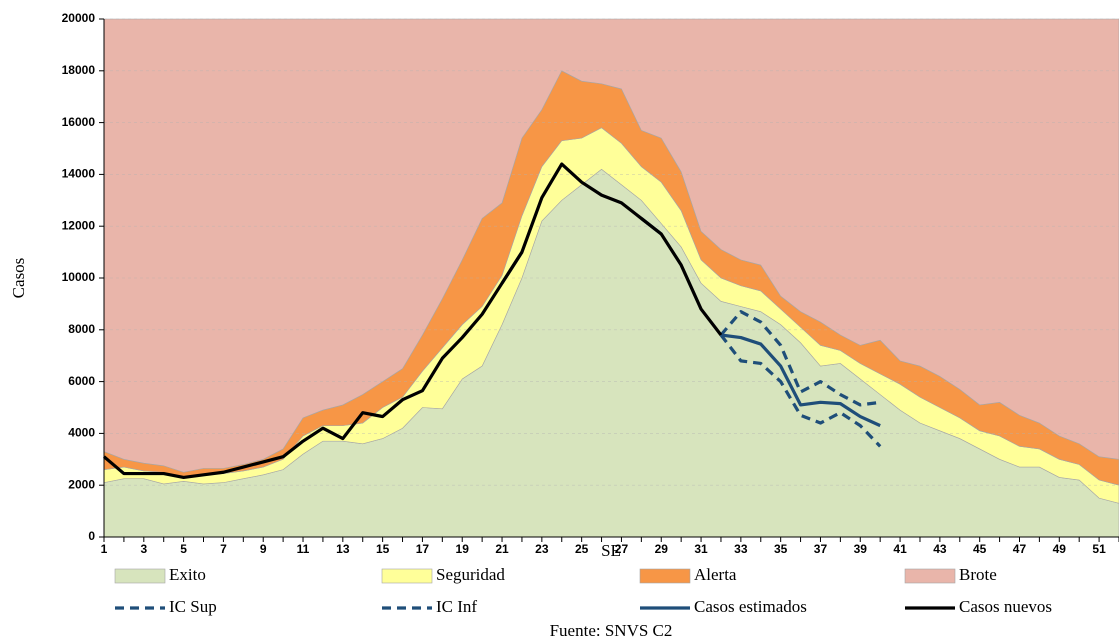 This screenshot has width=1119, height=643. What do you see at coordinates (463, 549) in the screenshot?
I see `x-tick-label: 19` at bounding box center [463, 549].